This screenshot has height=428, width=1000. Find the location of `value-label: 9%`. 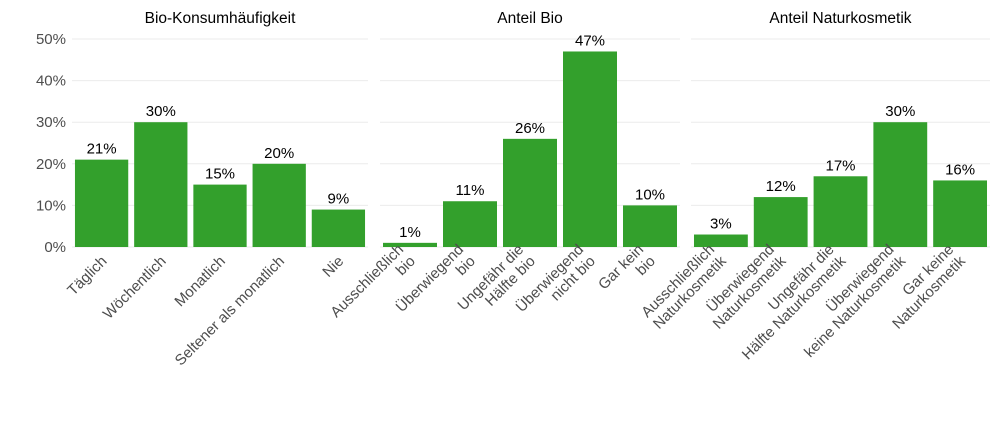

value-label: 9% is located at coordinates (339, 199).